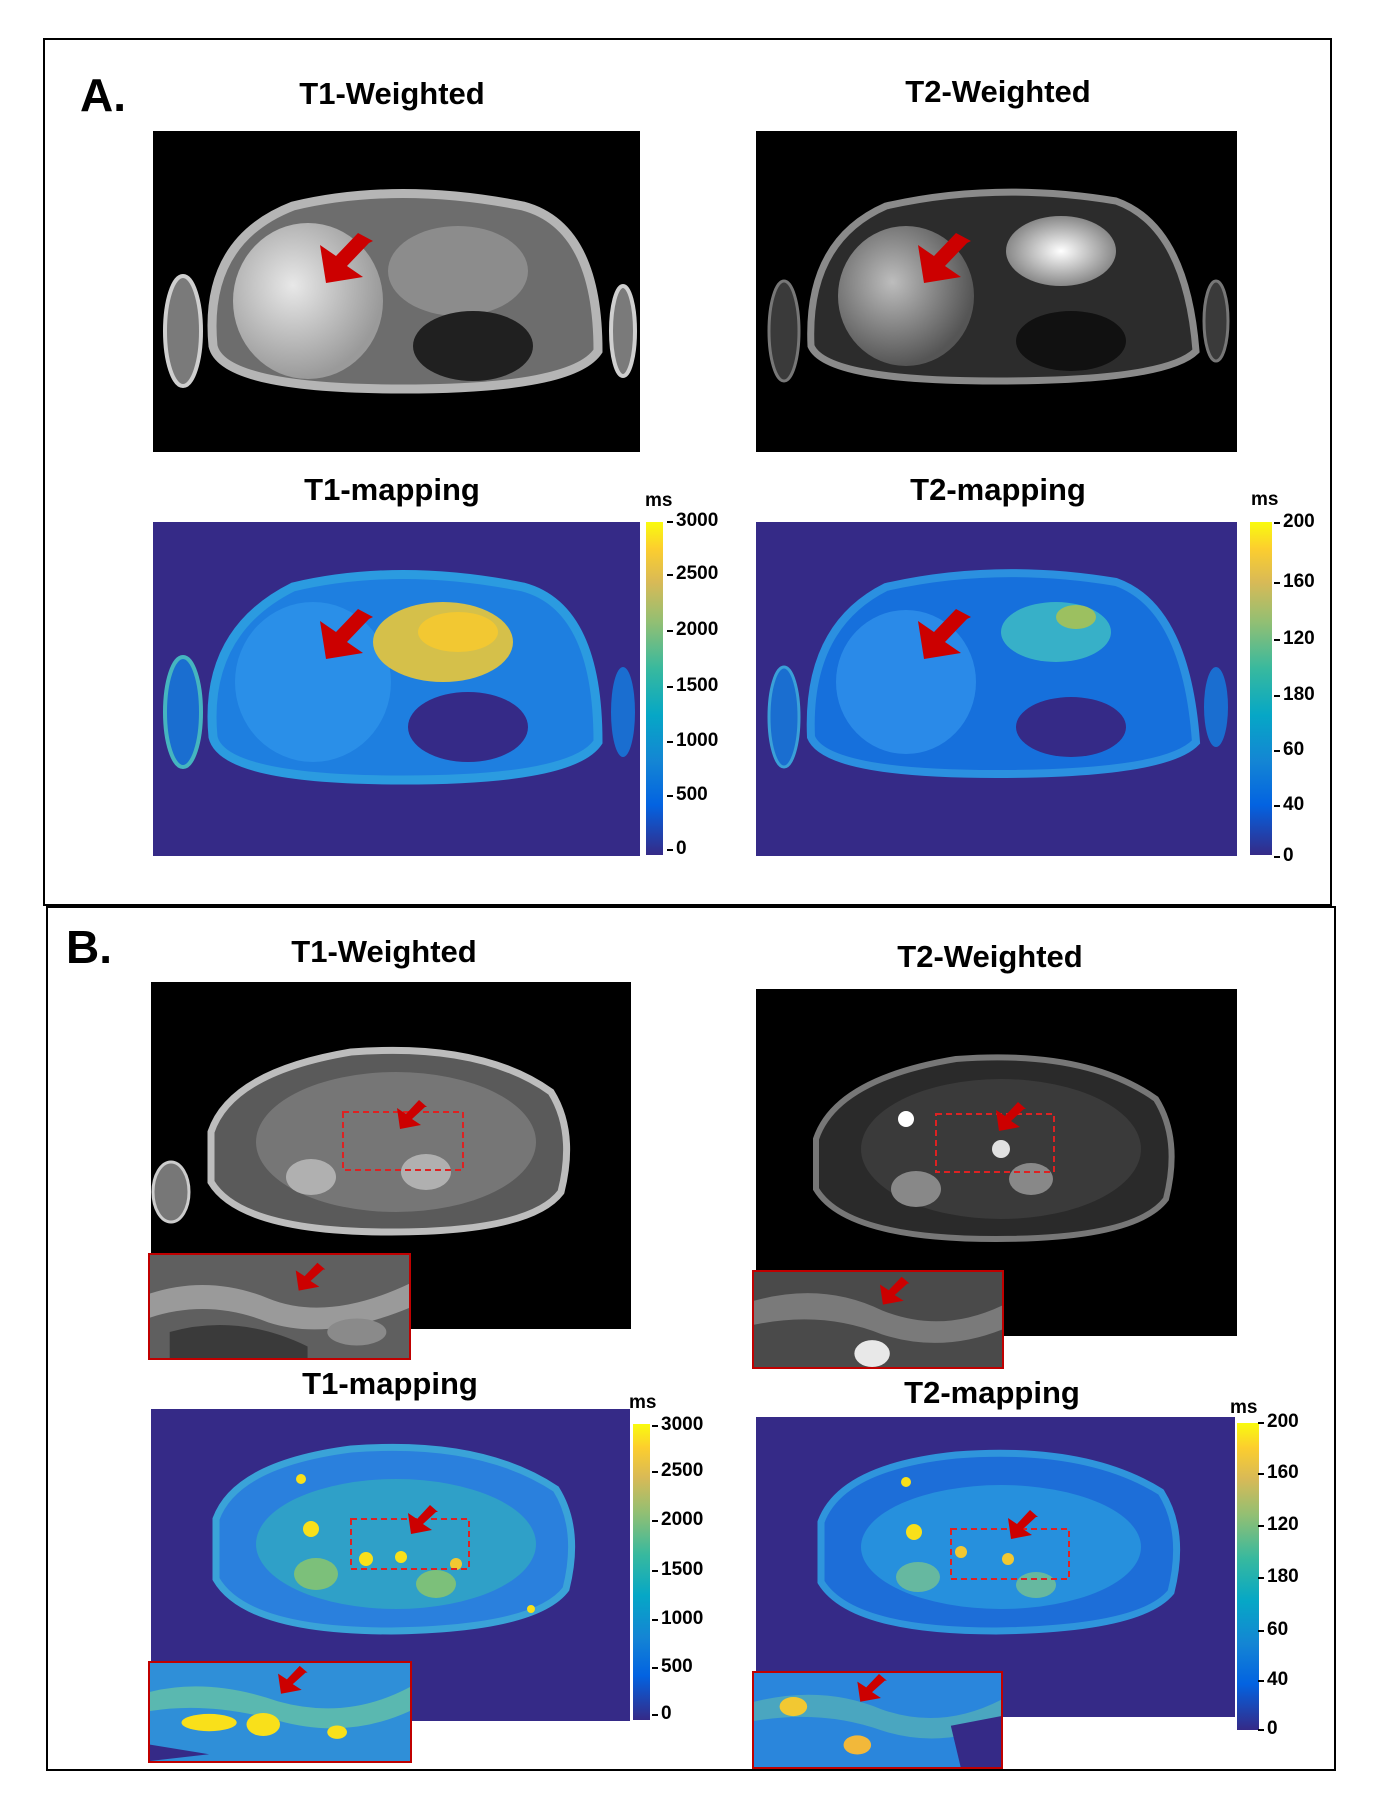 The height and width of the screenshot is (1809, 1374). I want to click on panel-a-t2-weighted-title: T2-Weighted, so click(998, 91).